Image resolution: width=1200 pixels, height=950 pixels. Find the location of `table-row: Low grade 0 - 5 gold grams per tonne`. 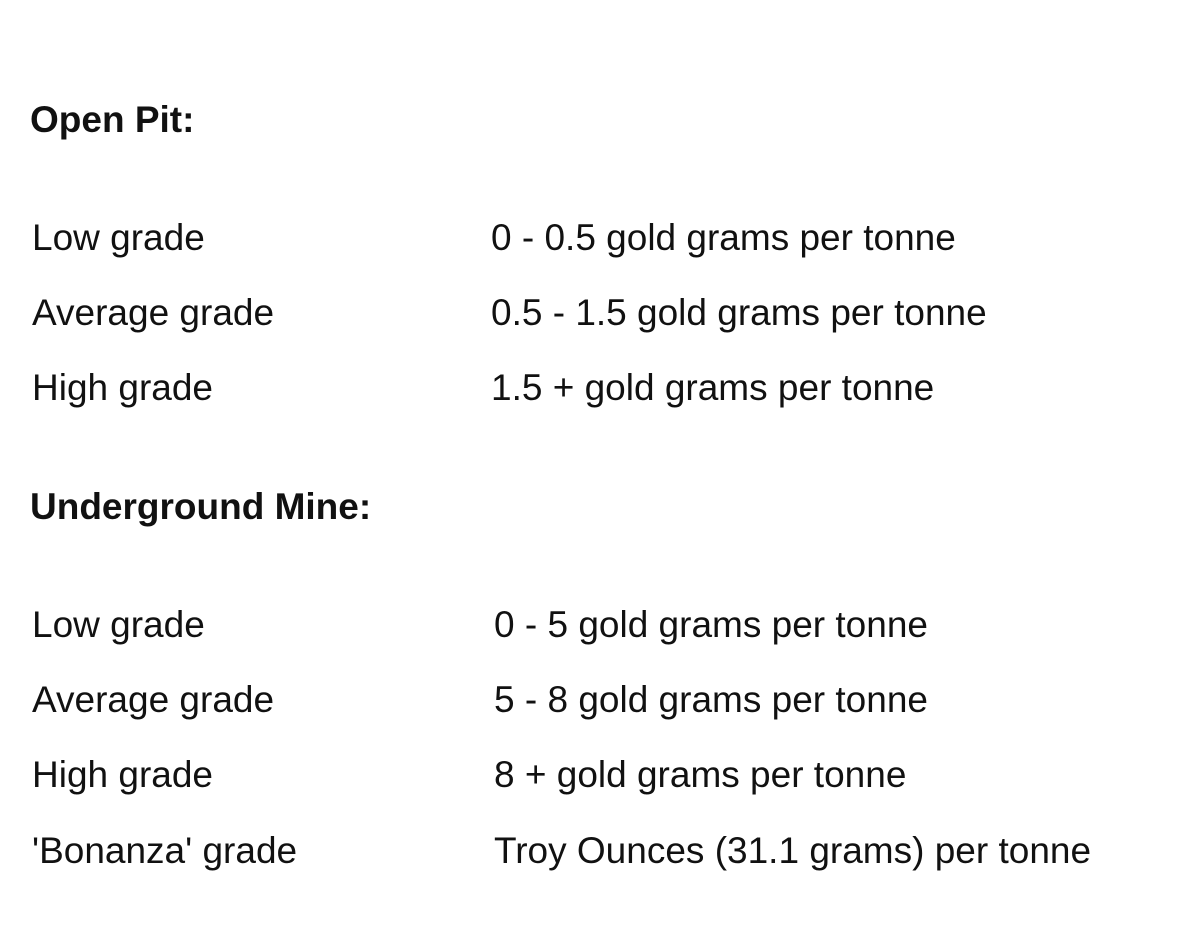

table-row: Low grade 0 - 5 gold grams per tonne is located at coordinates (600, 625).